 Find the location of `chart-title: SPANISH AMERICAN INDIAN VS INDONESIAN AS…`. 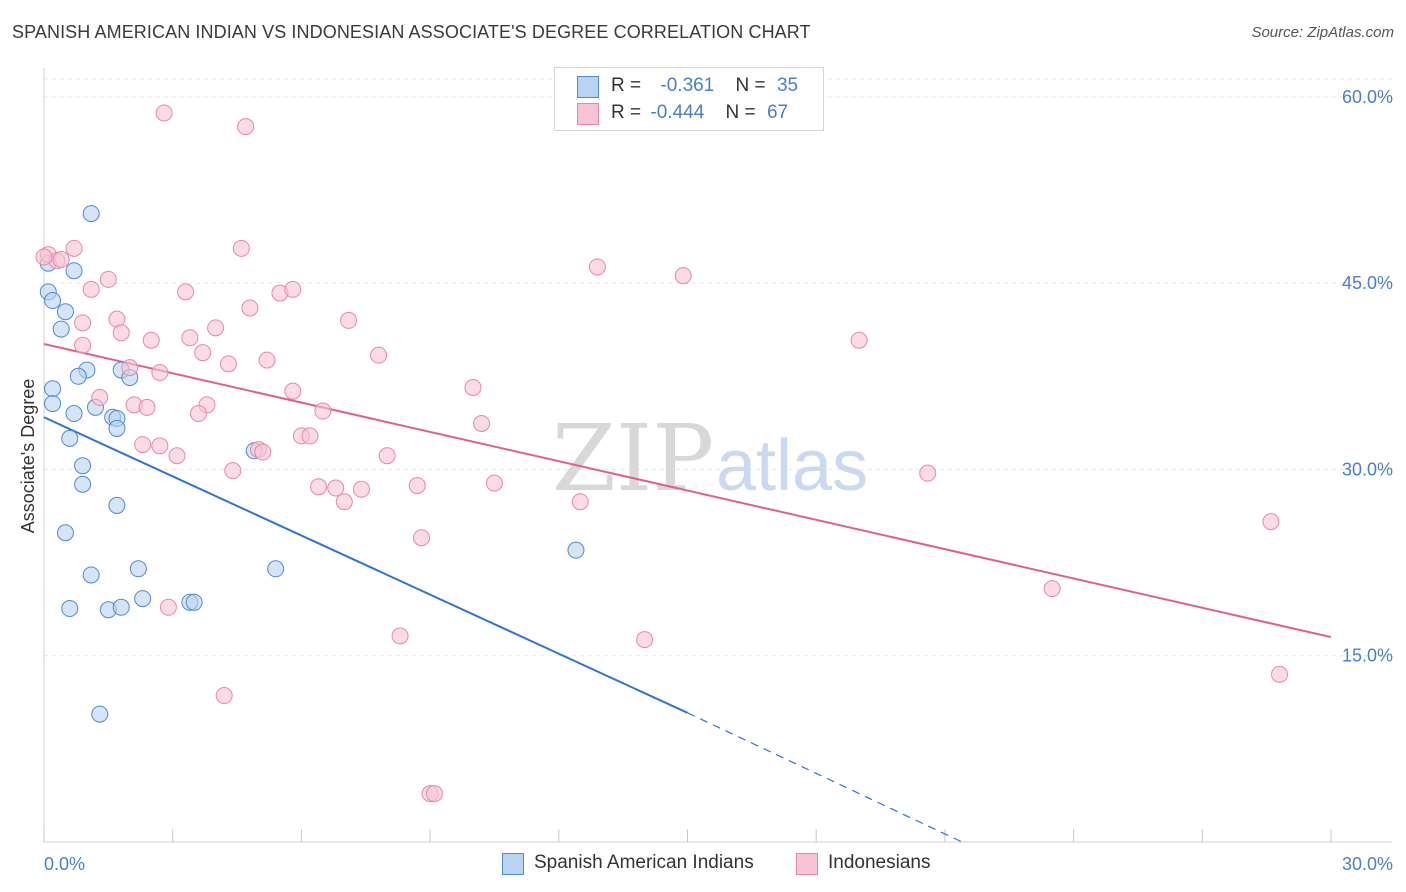

chart-title: SPANISH AMERICAN INDIAN VS INDONESIAN AS… is located at coordinates (411, 32).